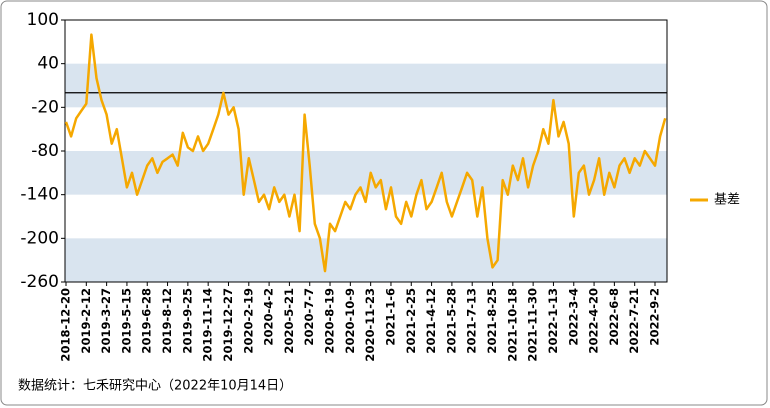  Describe the element at coordinates (573, 317) in the screenshot. I see `x-tick-label: 2022-3-4` at that location.